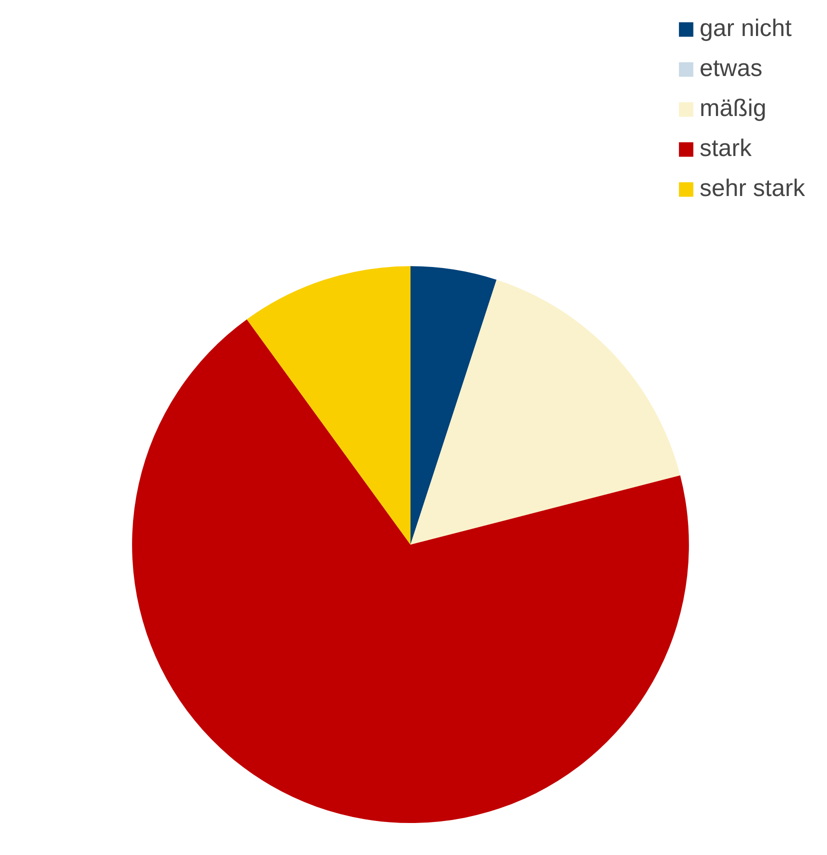  Describe the element at coordinates (746, 29) in the screenshot. I see `legend-label: gar nicht` at that location.